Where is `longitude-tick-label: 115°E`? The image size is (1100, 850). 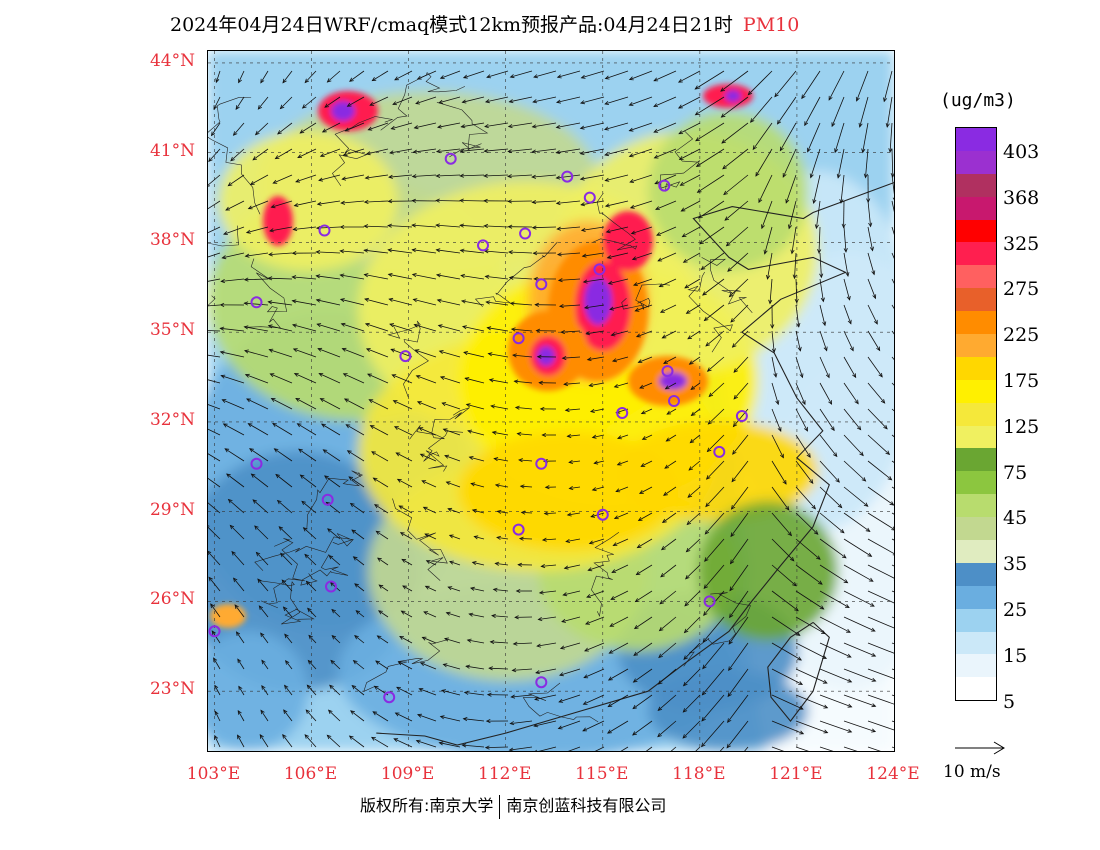 longitude-tick-label: 115°E is located at coordinates (602, 774).